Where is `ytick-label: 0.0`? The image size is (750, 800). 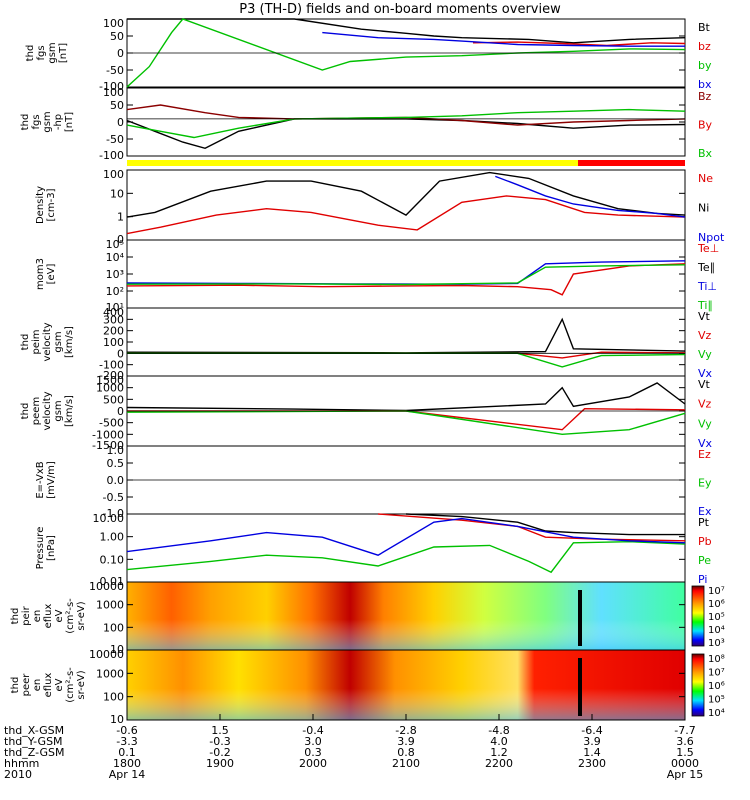 ytick-label: 0.0 is located at coordinates (116, 480).